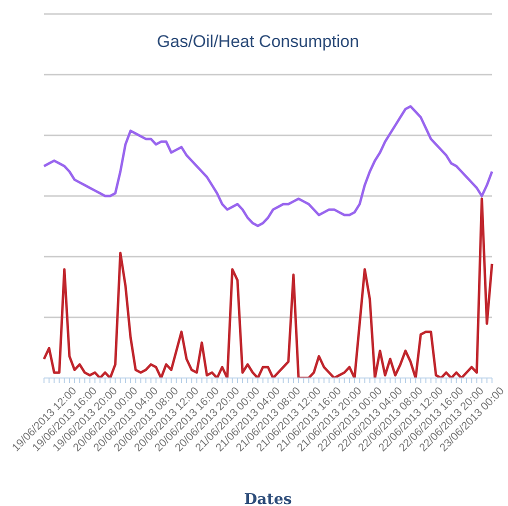  Describe the element at coordinates (268, 498) in the screenshot. I see `x-axis-title: Dates` at that location.